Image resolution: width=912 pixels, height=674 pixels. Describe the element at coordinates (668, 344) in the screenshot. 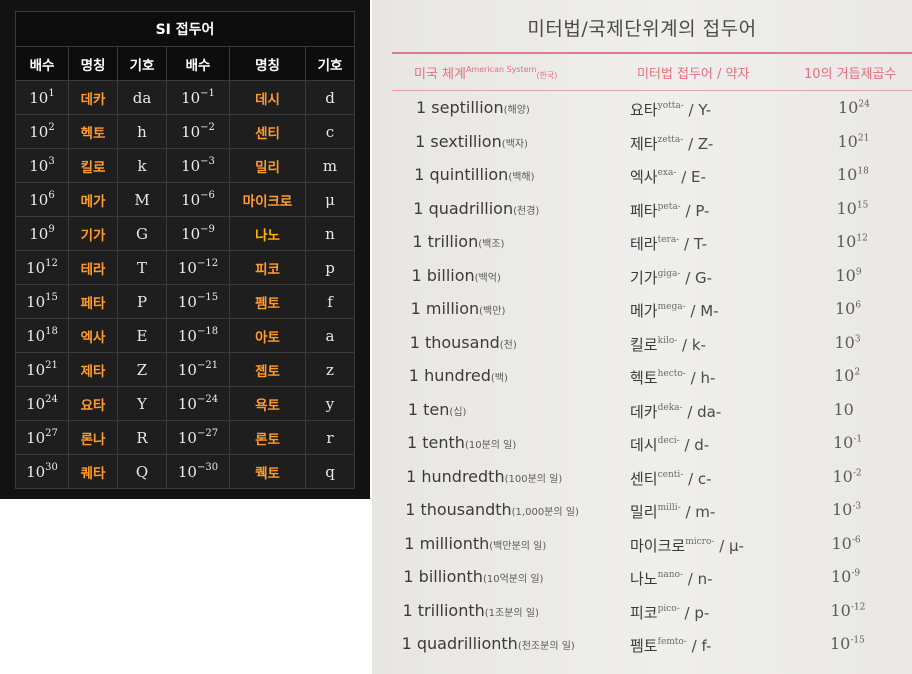

I see `metric-prefix: 킬로kilo- / k-` at that location.